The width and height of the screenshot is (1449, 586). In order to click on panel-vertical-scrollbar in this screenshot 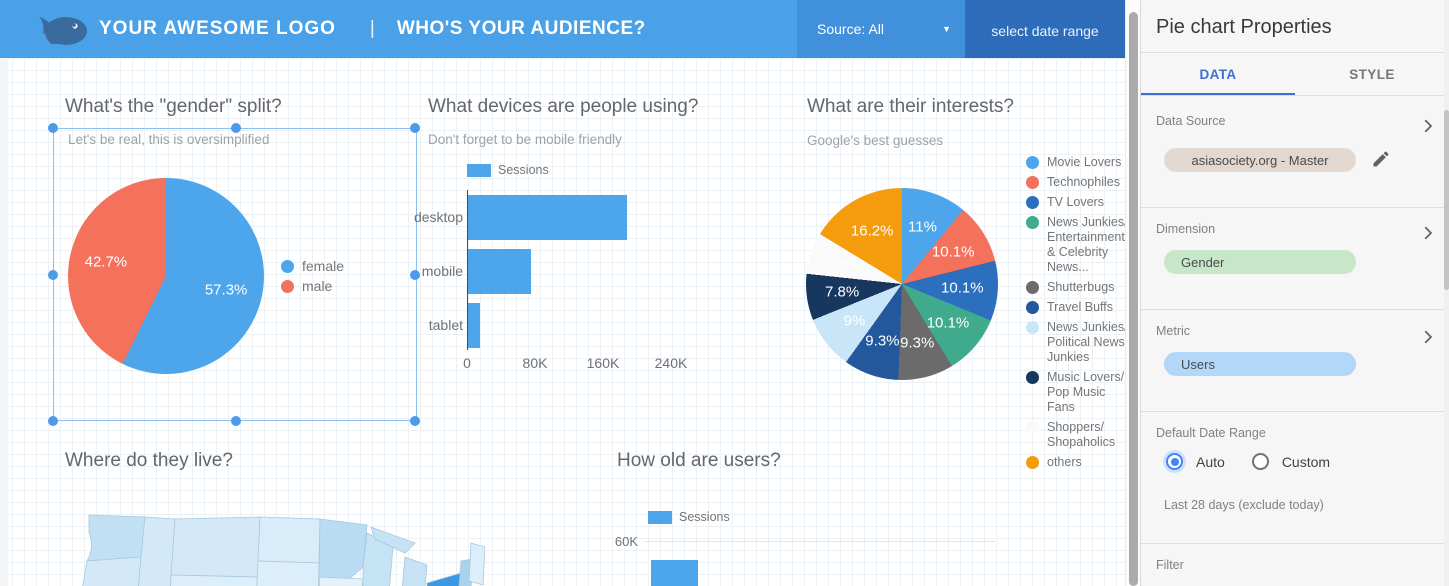, I will do `click(1446, 293)`.